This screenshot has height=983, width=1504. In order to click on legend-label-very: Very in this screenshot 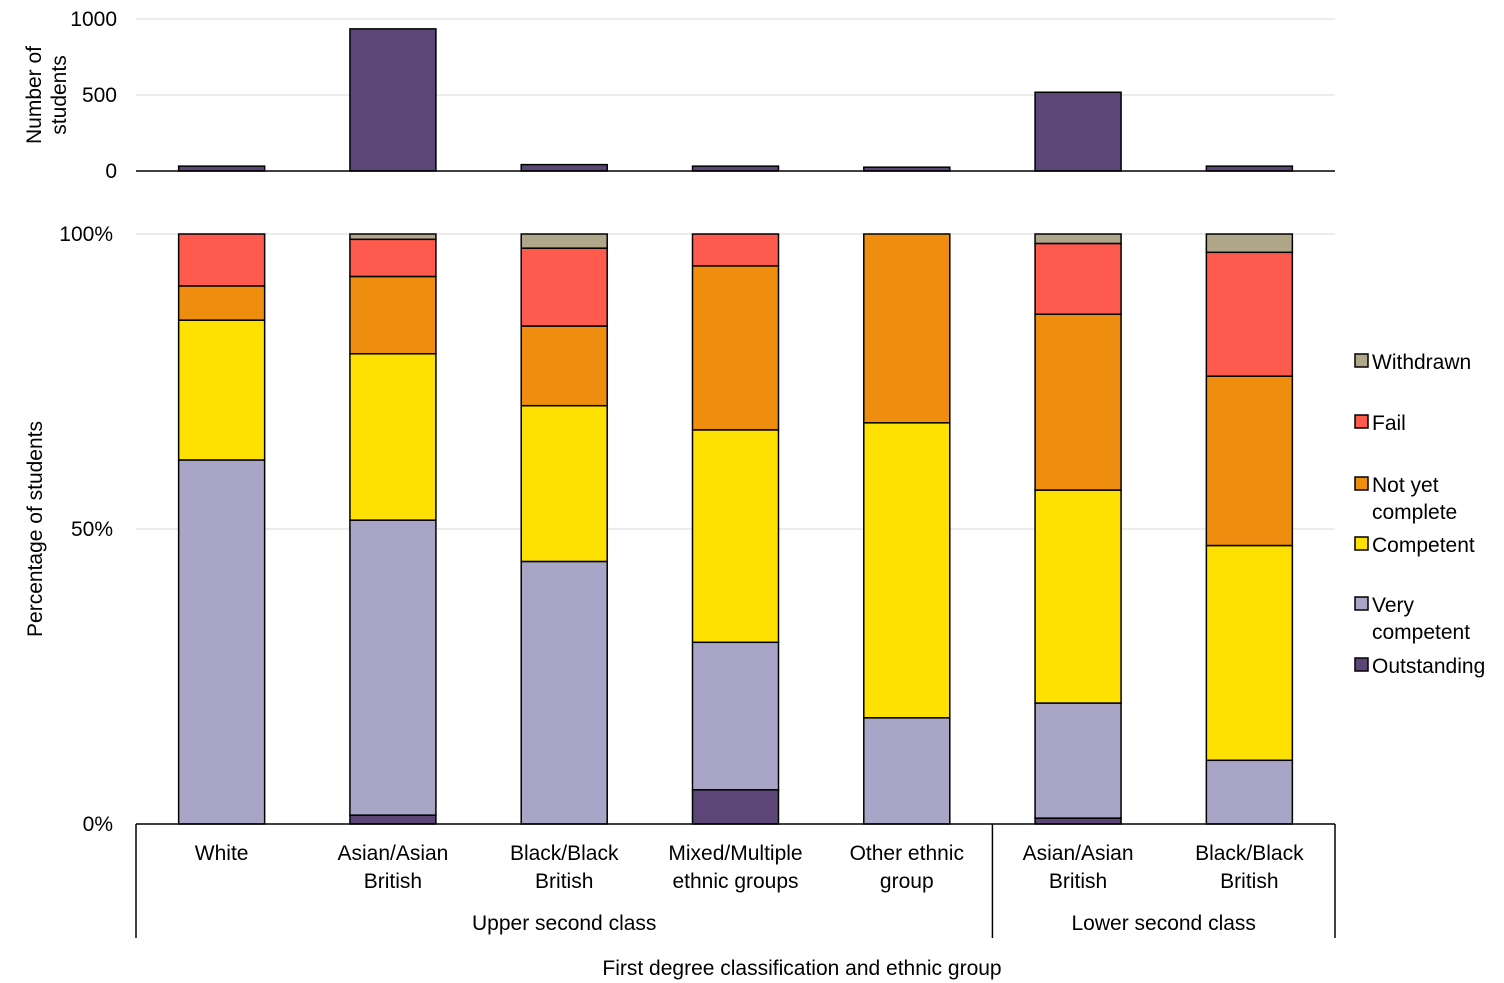, I will do `click(1393, 605)`.